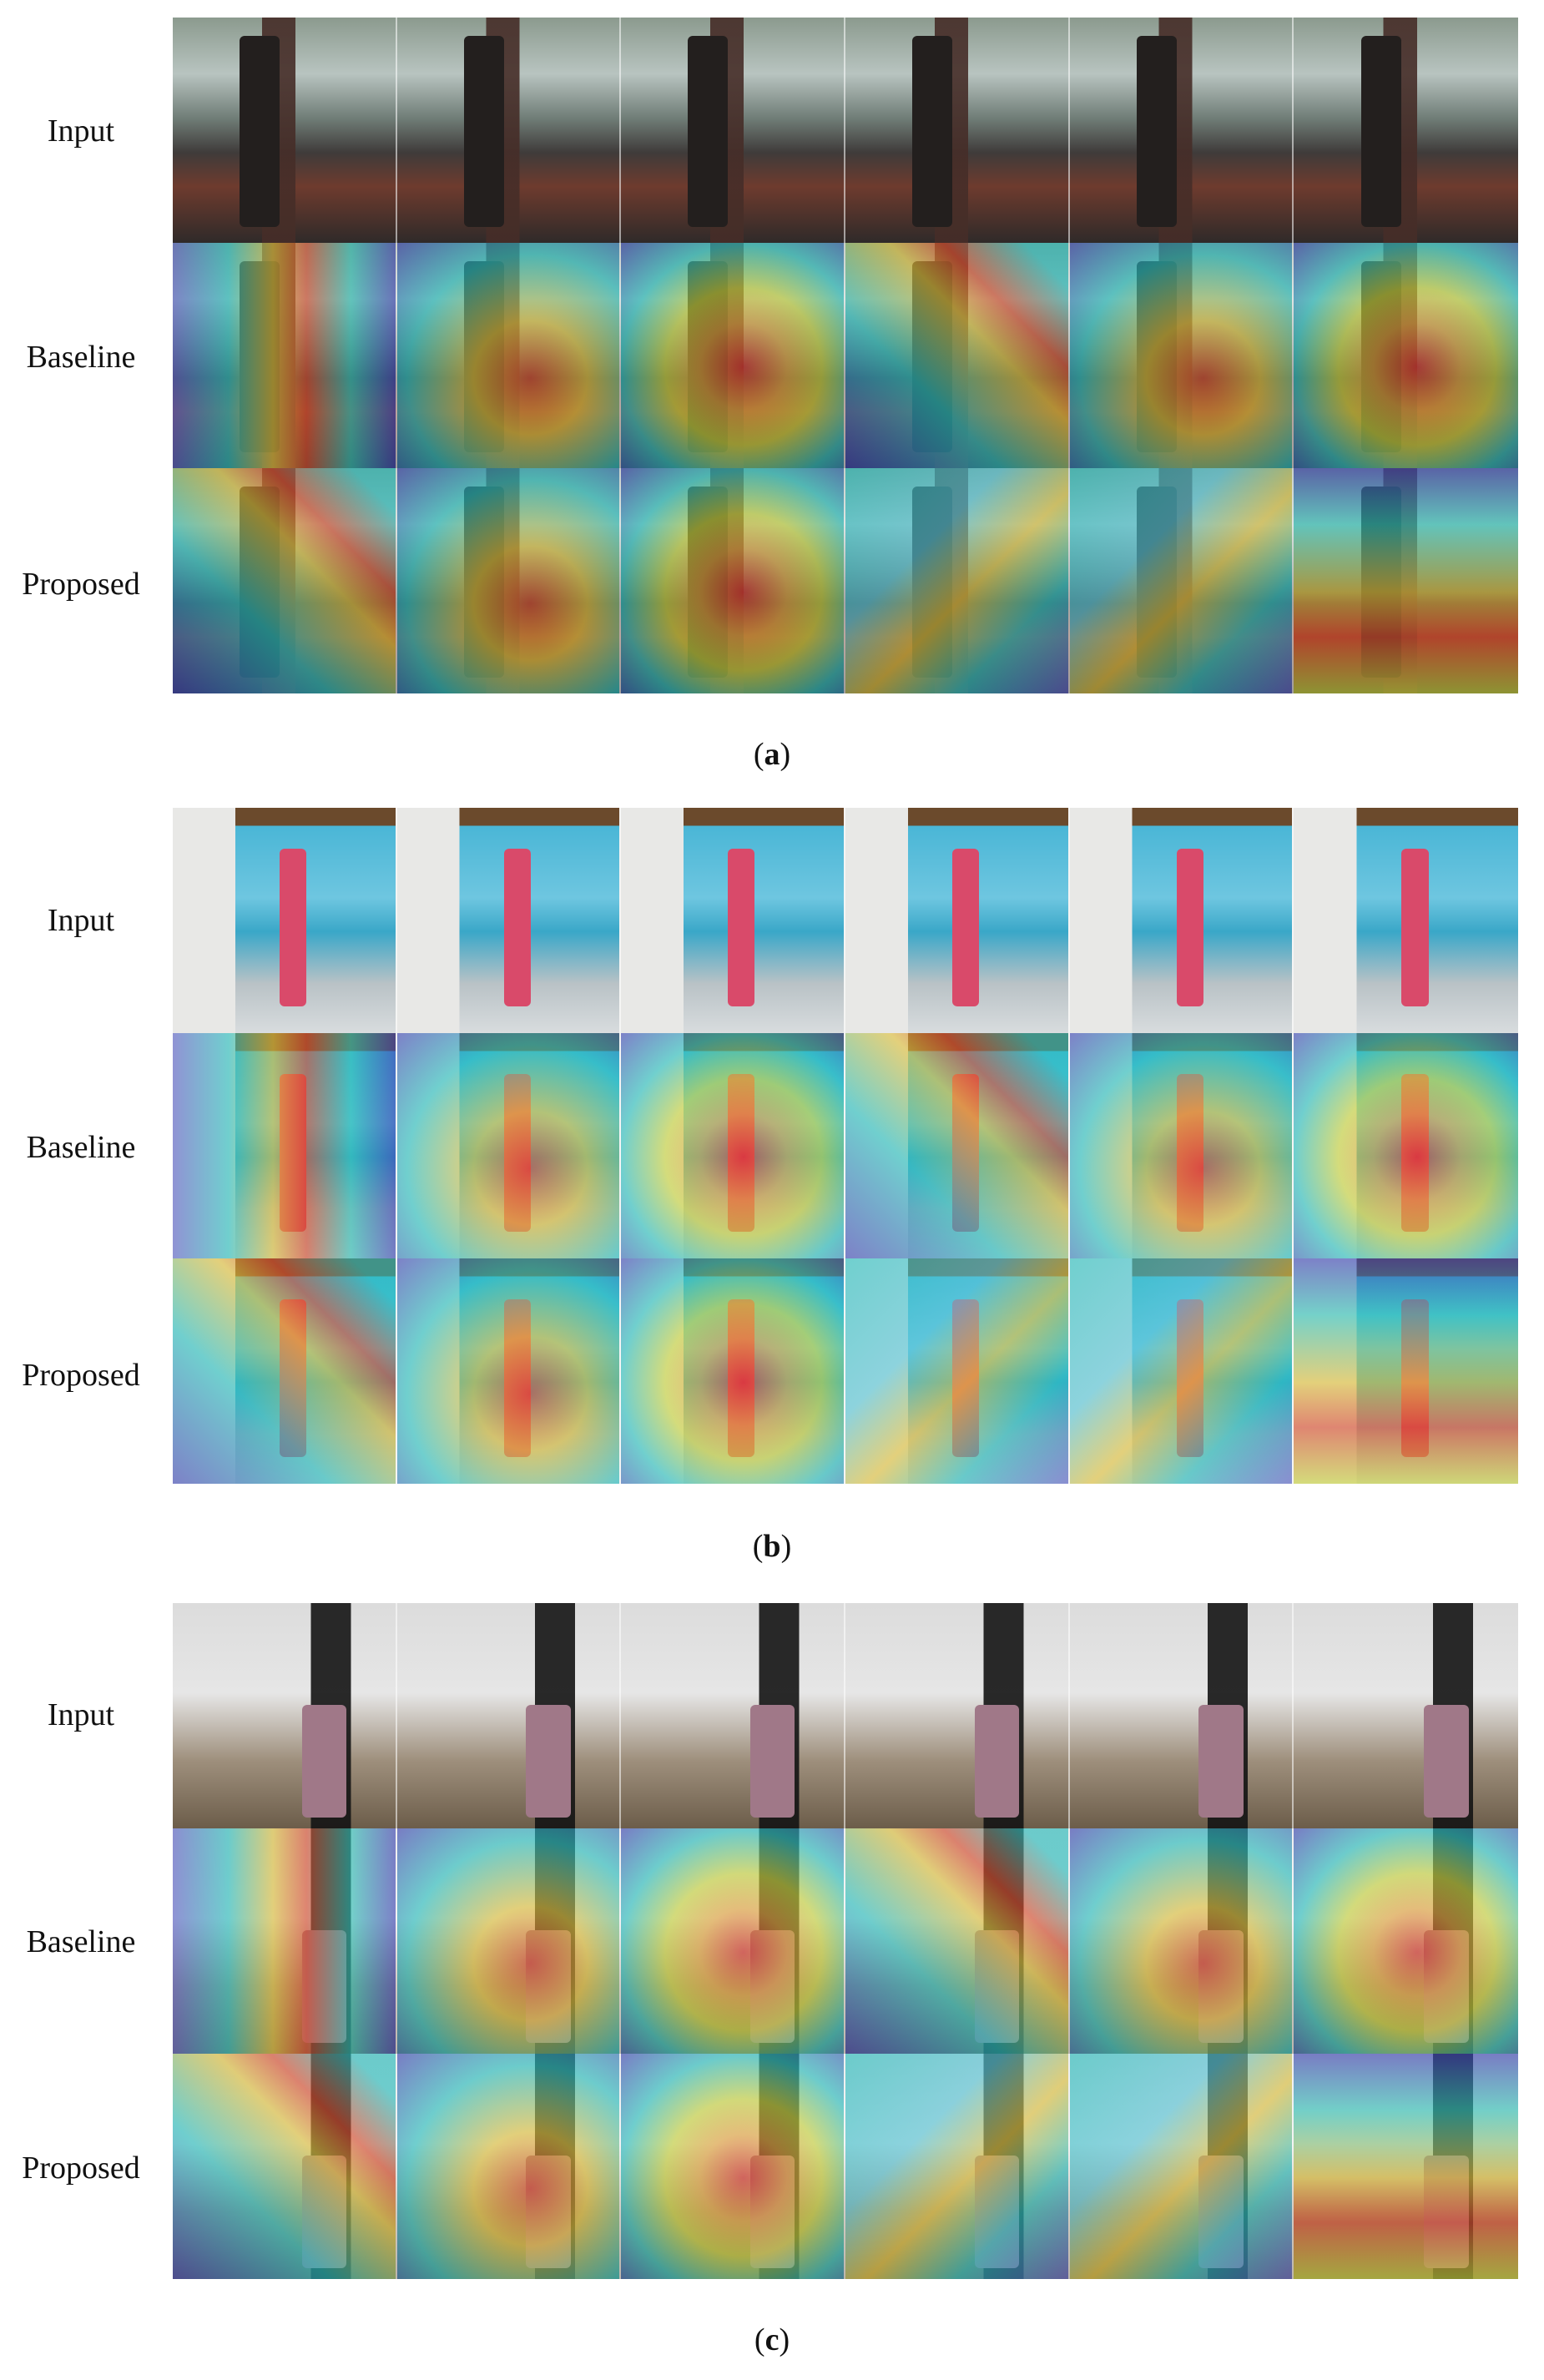 Image resolution: width=1544 pixels, height=2380 pixels. What do you see at coordinates (772, 2339) in the screenshot?
I see `caption-c: (c)` at bounding box center [772, 2339].